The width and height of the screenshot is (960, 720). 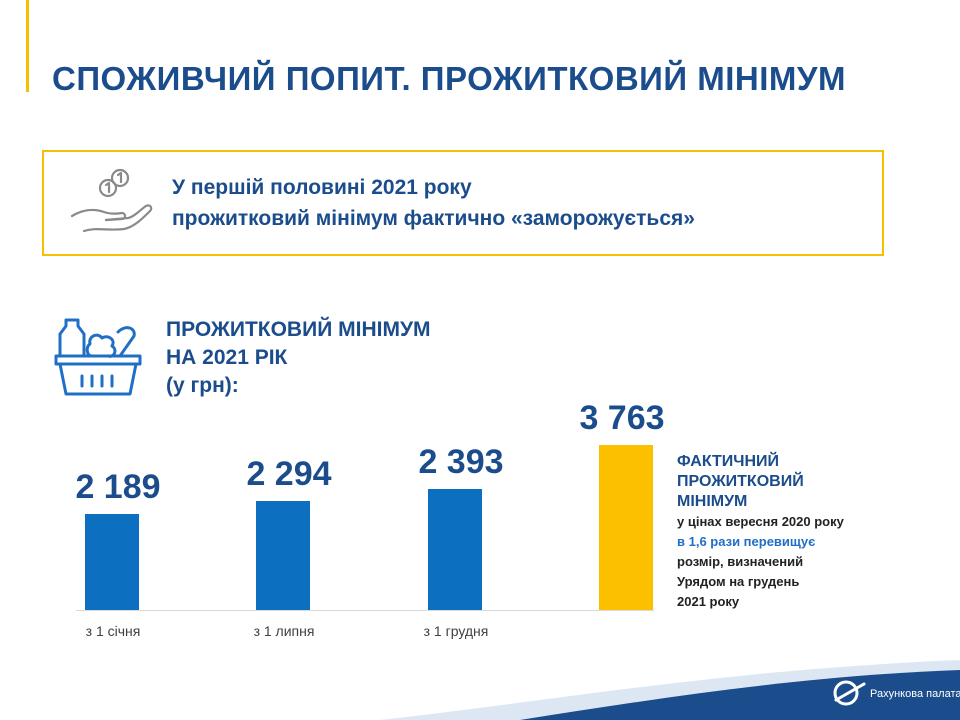 I want to click on grocery-basket-icon, so click(x=98, y=357).